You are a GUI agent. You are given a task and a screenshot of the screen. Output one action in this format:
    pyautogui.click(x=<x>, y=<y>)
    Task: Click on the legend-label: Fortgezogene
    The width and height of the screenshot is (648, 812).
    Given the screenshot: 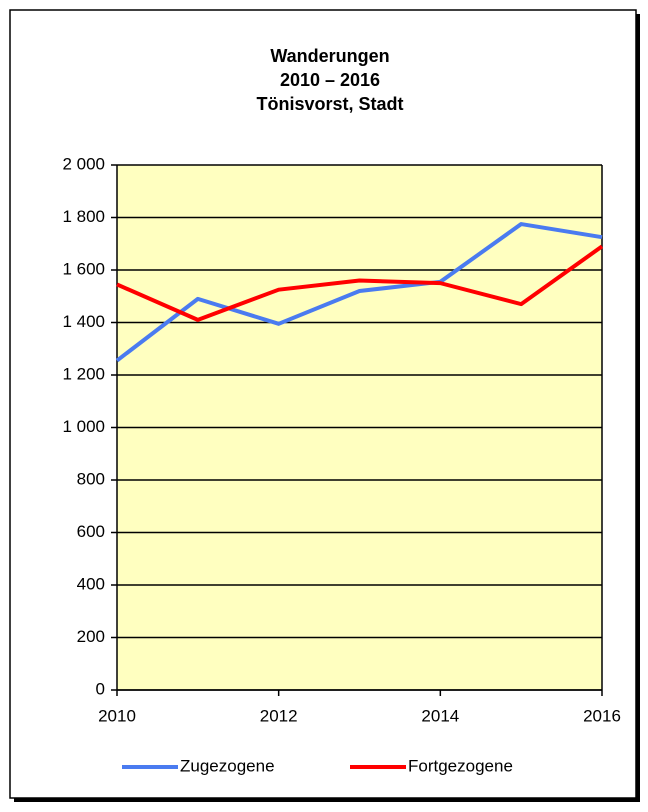 What is the action you would take?
    pyautogui.click(x=460, y=765)
    